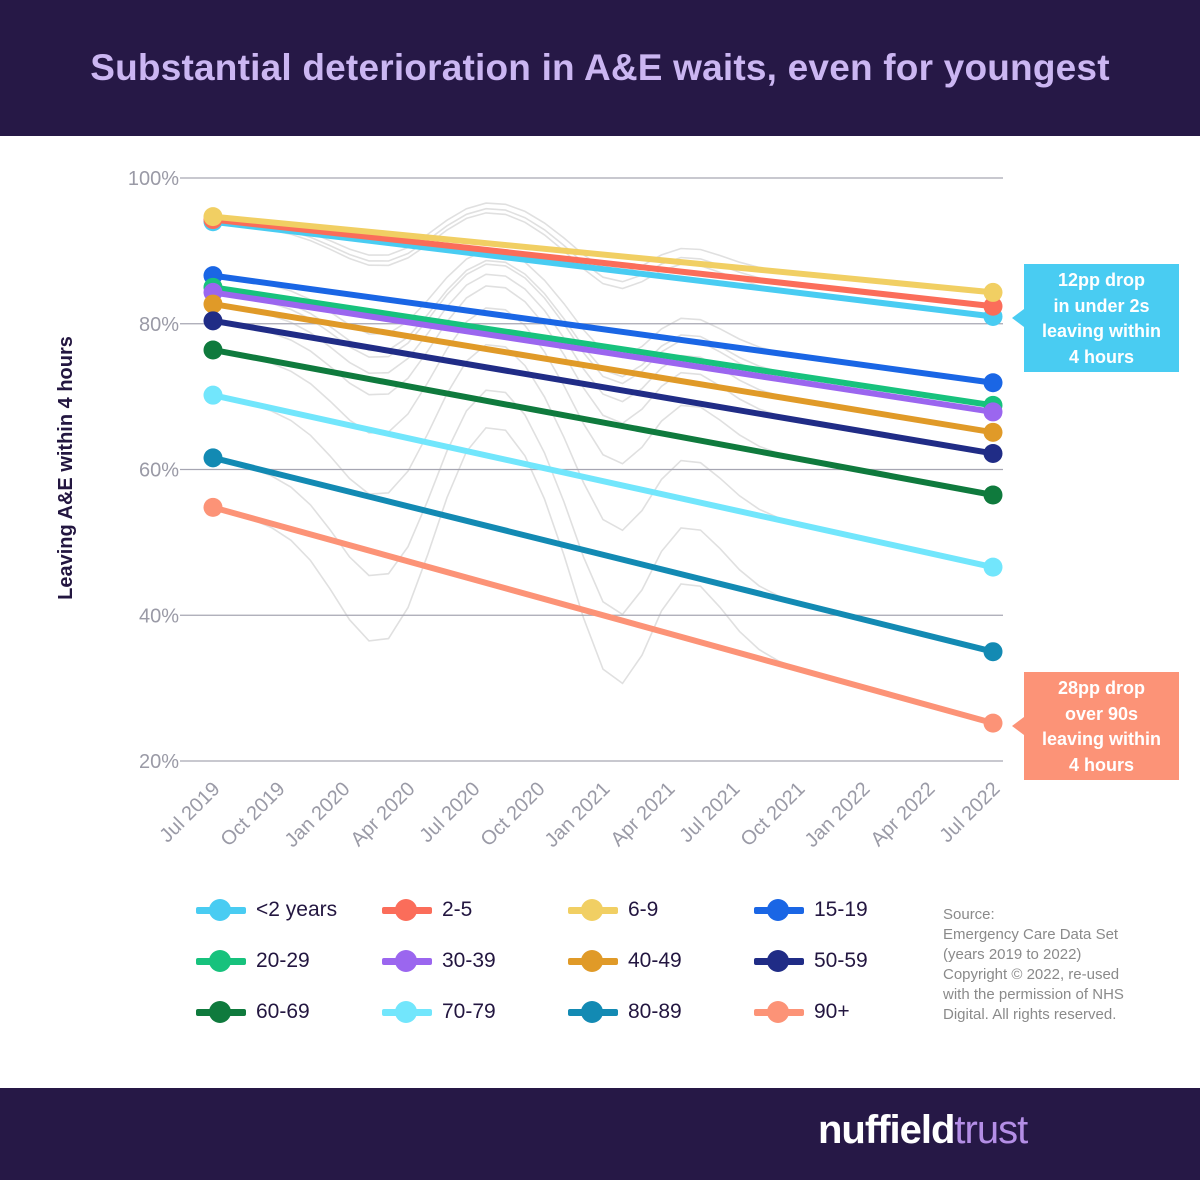 The width and height of the screenshot is (1200, 1180). What do you see at coordinates (991, 1130) in the screenshot?
I see `logo-part-trust: trust` at bounding box center [991, 1130].